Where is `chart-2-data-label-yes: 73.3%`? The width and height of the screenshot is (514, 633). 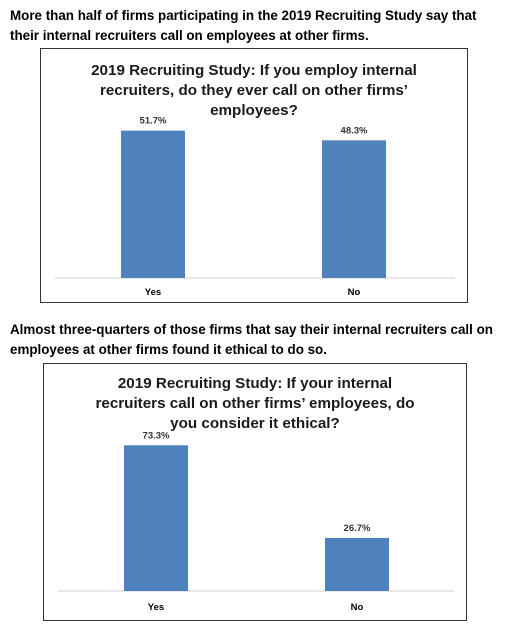 chart-2-data-label-yes: 73.3% is located at coordinates (156, 435).